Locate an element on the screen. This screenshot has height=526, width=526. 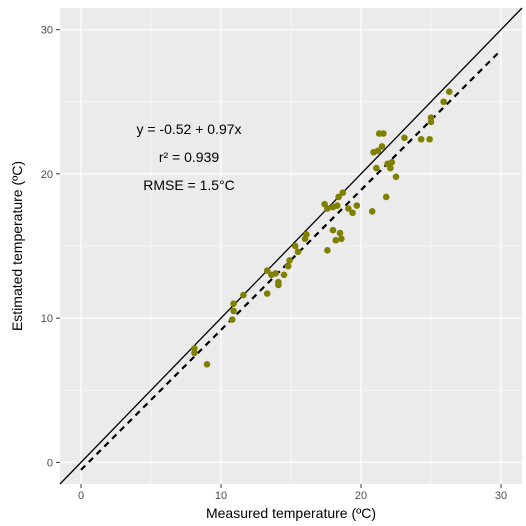
rmse-annotation: RMSE = 1.5°C is located at coordinates (189, 185).